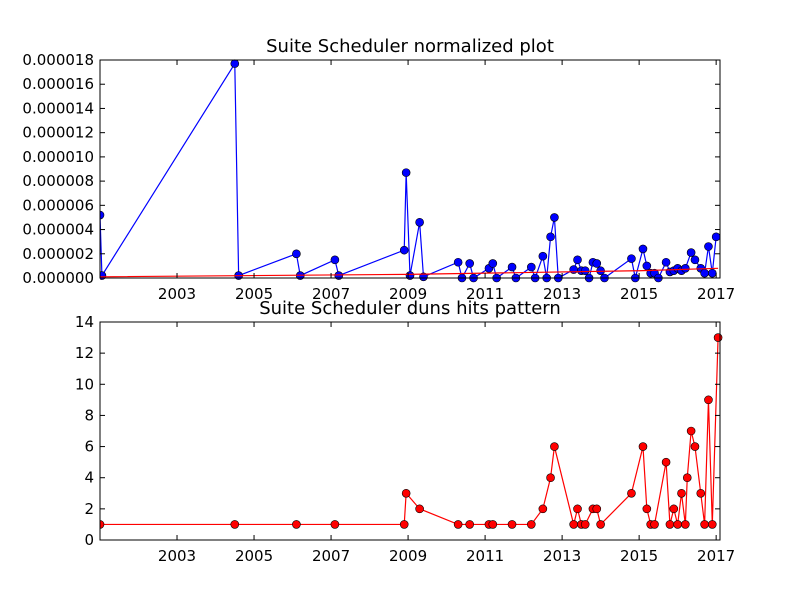 The image size is (800, 600). Describe the element at coordinates (58, 108) in the screenshot. I see `y-tick-label: 0.000014` at that location.